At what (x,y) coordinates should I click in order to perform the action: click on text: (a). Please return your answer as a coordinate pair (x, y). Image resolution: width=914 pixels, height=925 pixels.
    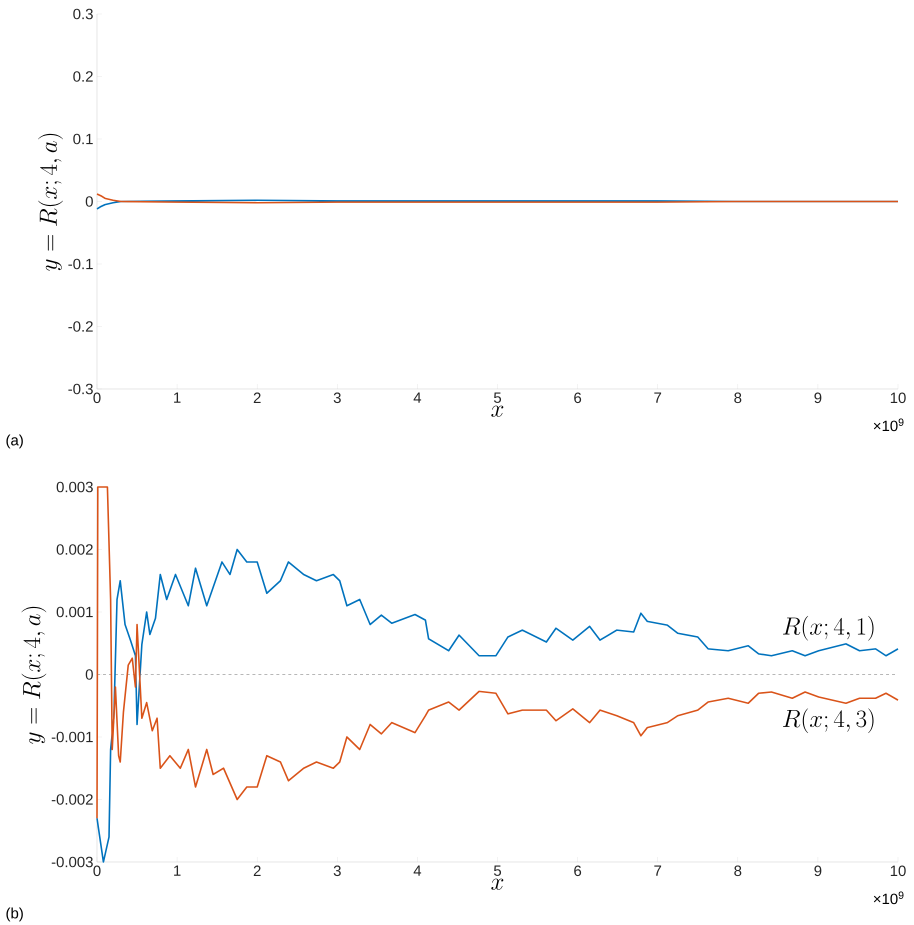
    Looking at the image, I should click on (14, 441).